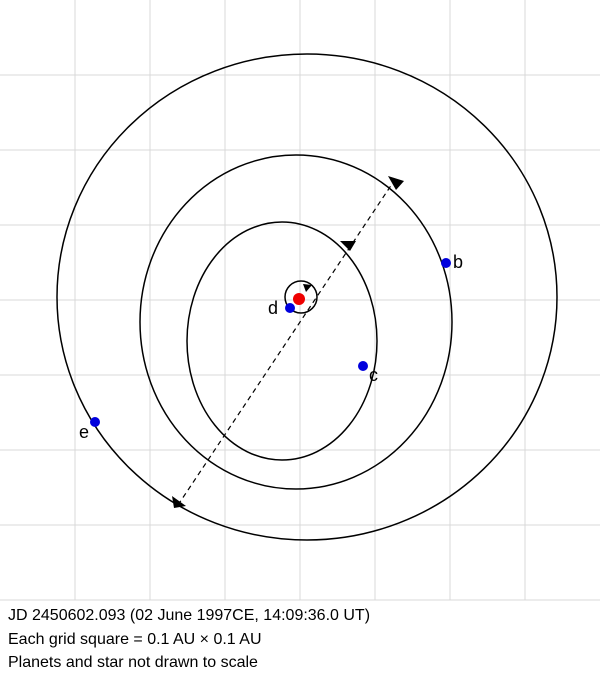  Describe the element at coordinates (458, 262) in the screenshot. I see `planet-label: b` at that location.